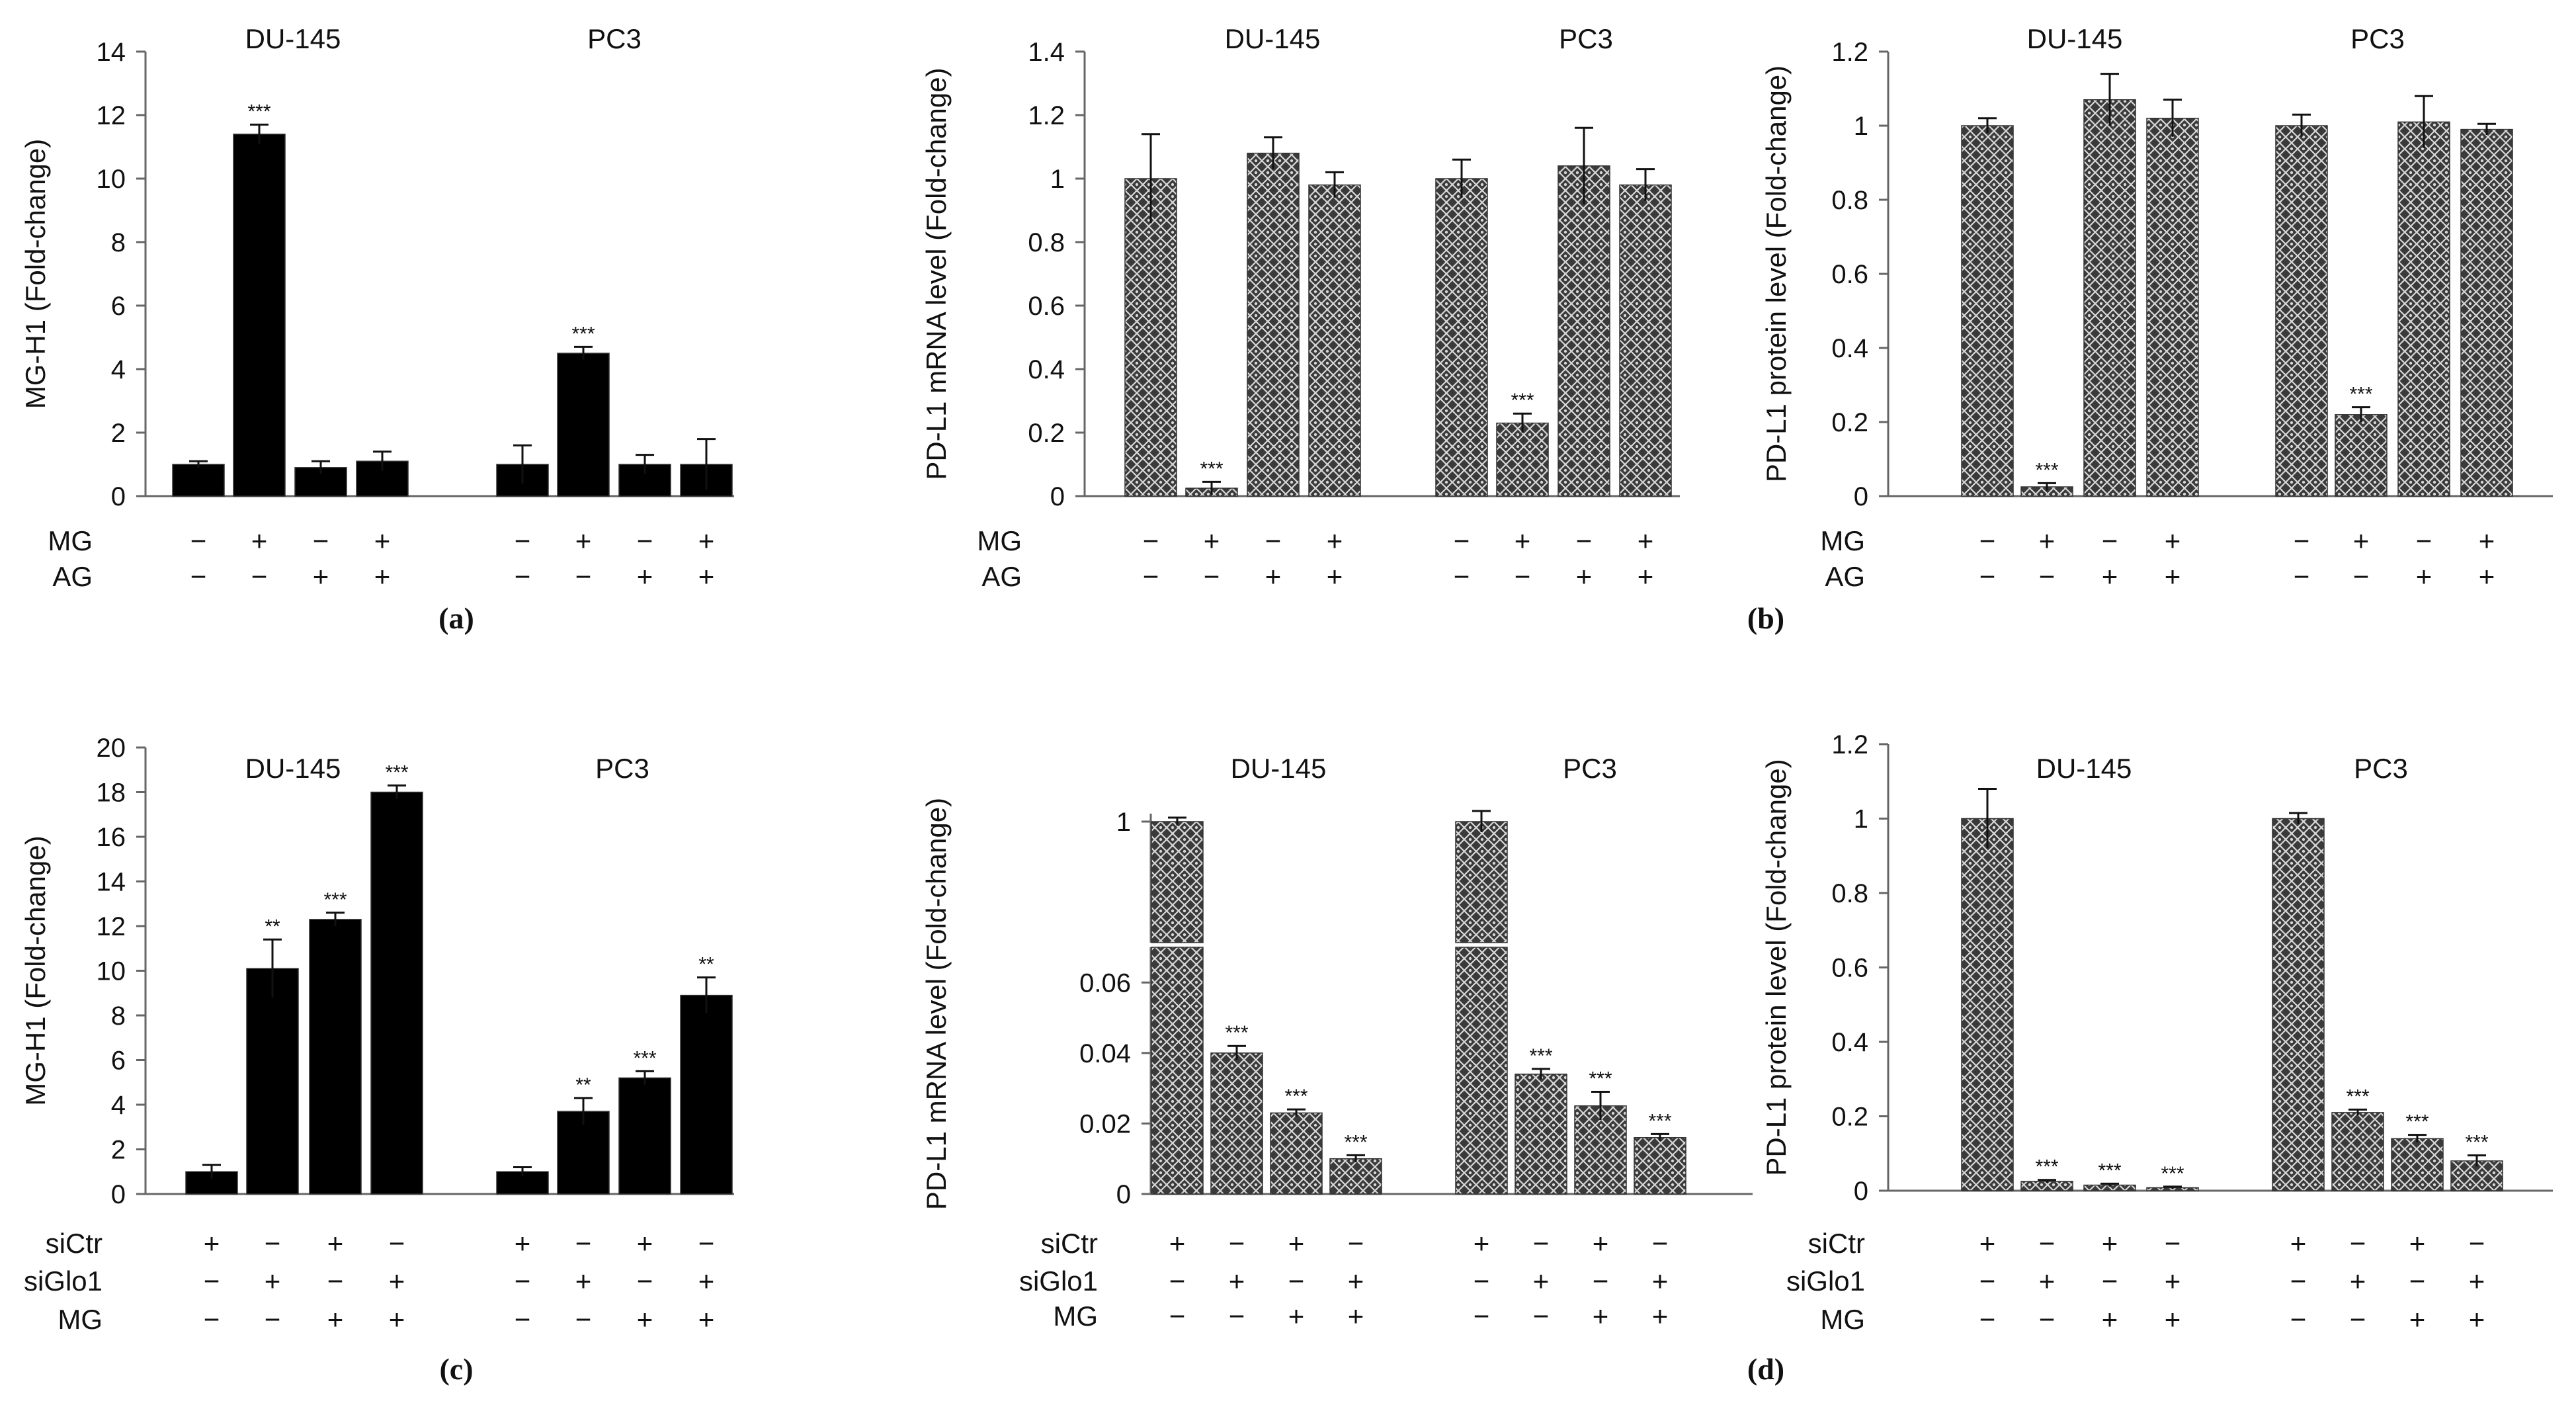  Describe the element at coordinates (111, 793) in the screenshot. I see `y-tick-label: 18` at that location.